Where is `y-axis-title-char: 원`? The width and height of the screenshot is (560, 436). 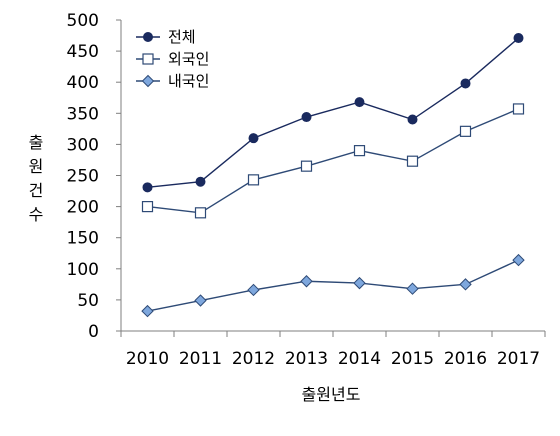 y-axis-title-char: 원 is located at coordinates (36, 166).